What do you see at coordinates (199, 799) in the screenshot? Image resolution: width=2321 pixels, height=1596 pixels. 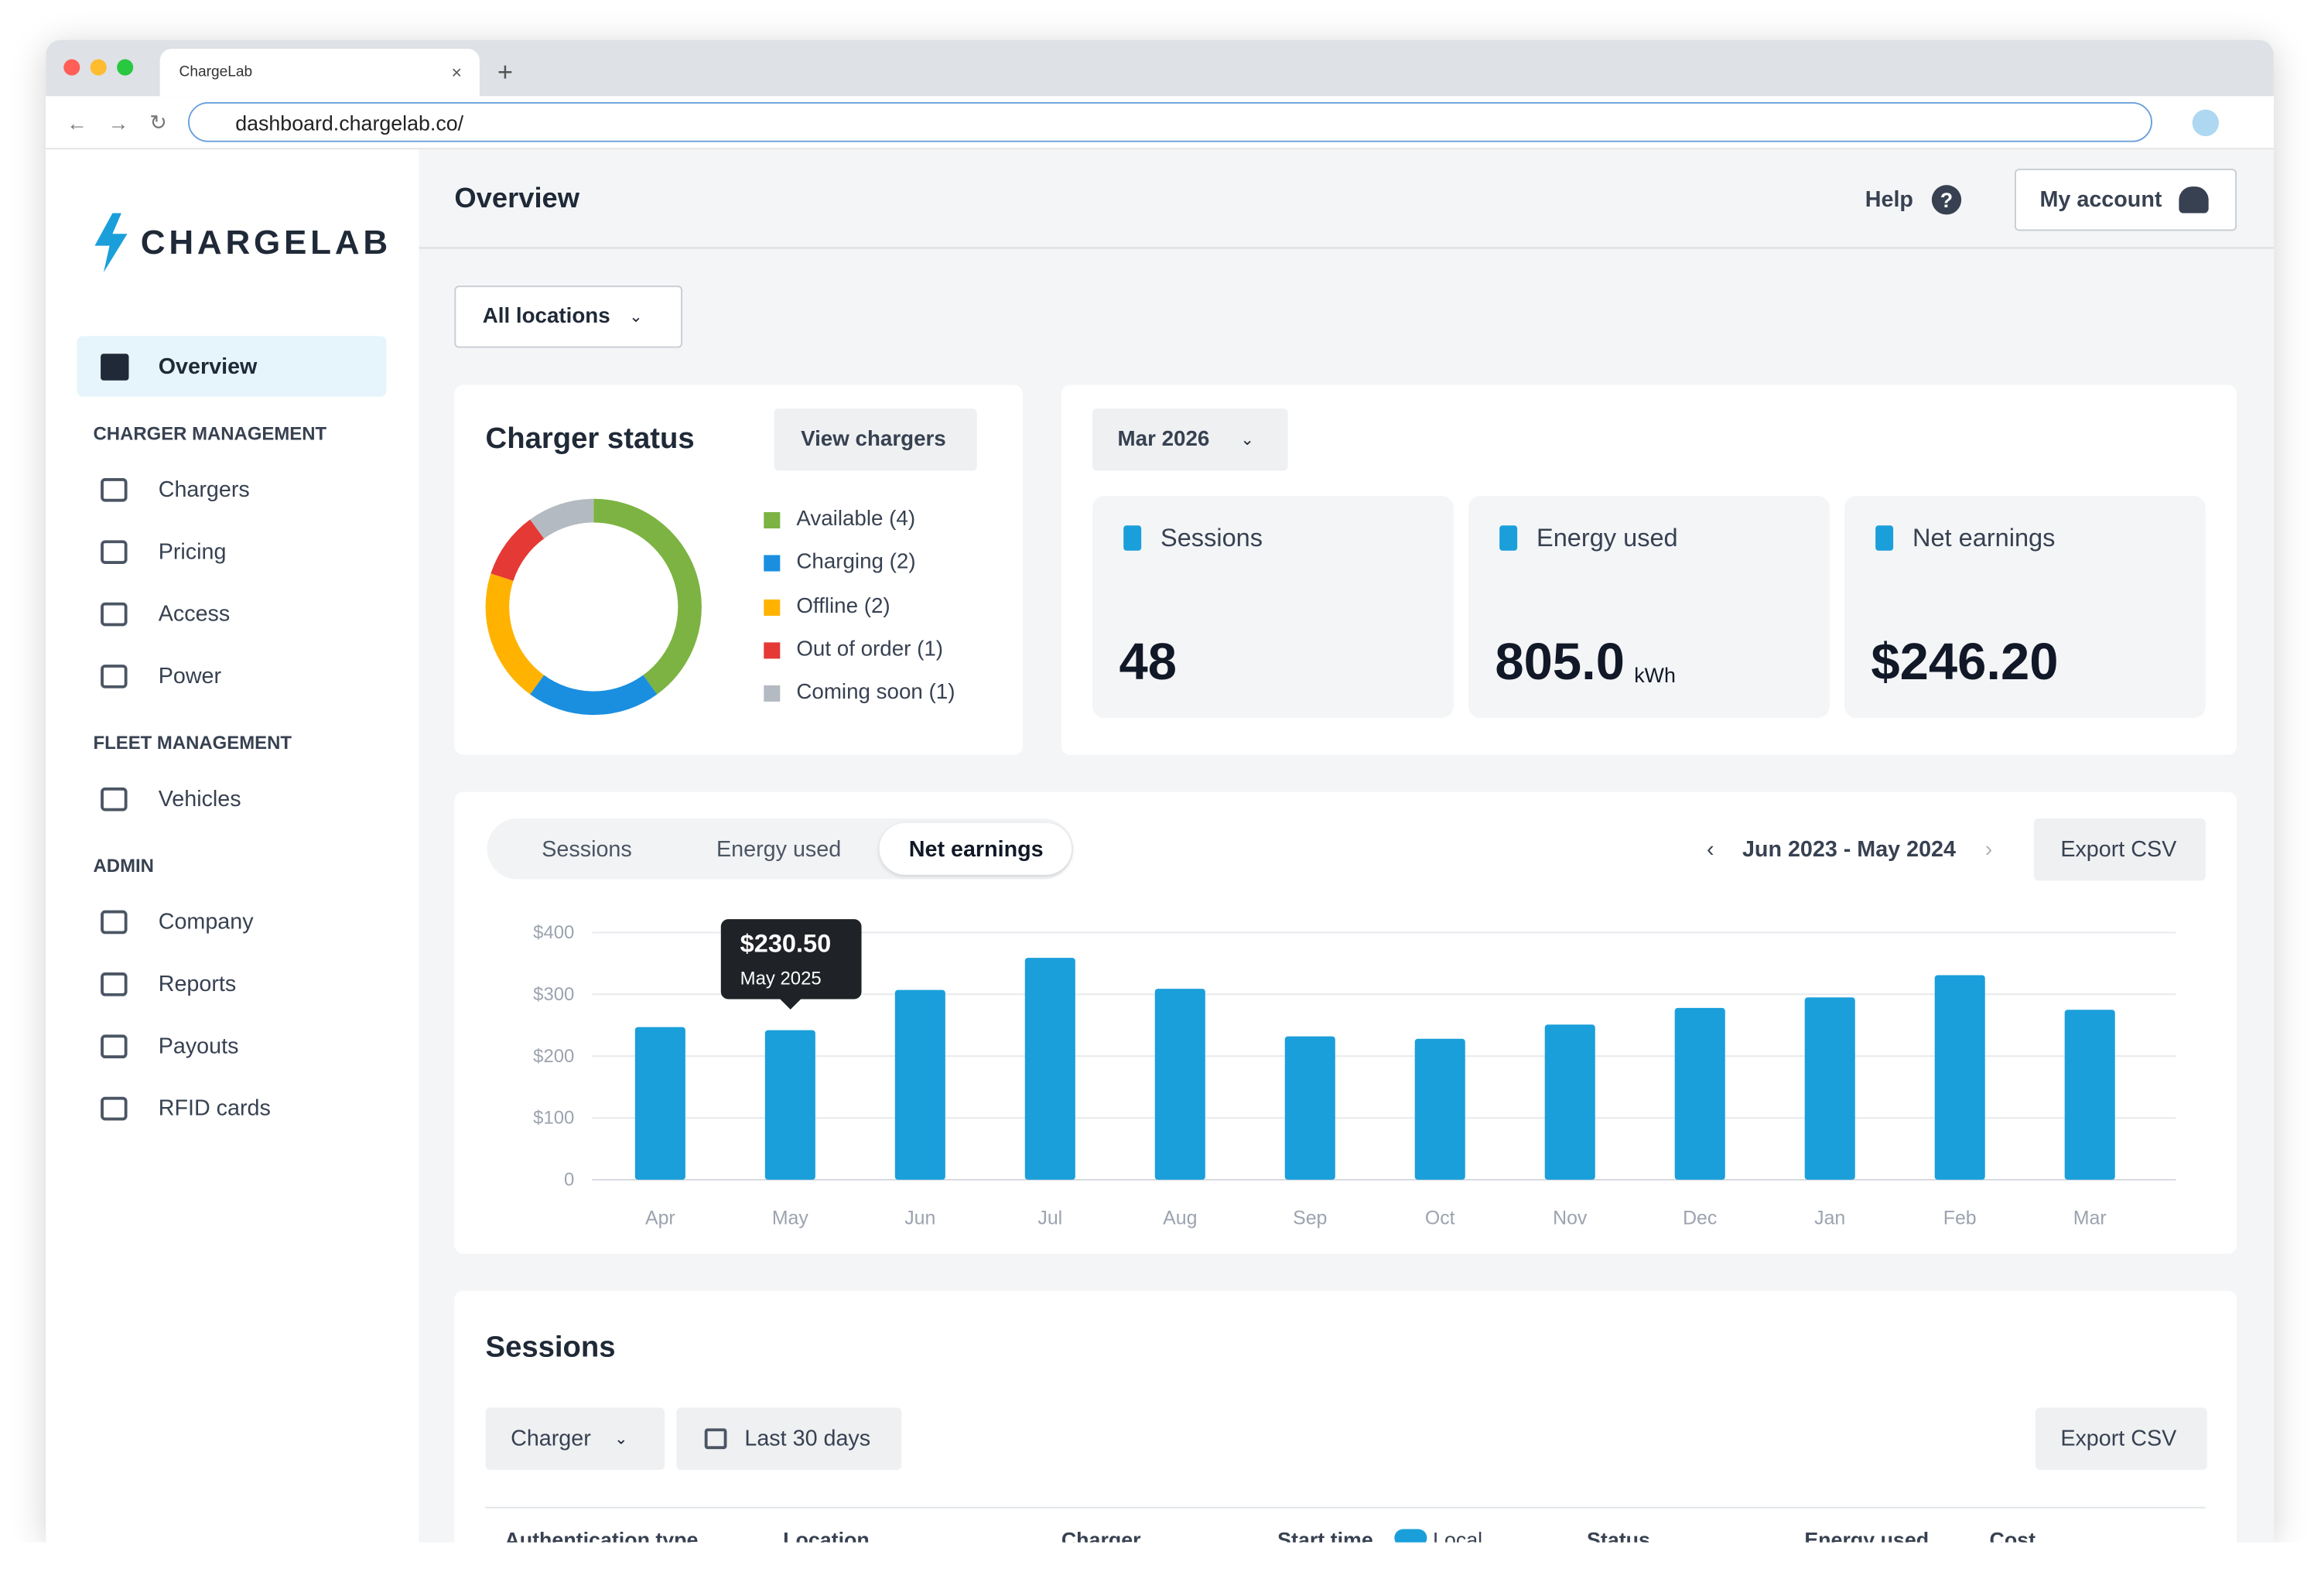 I see `nav-item: Vehicles` at bounding box center [199, 799].